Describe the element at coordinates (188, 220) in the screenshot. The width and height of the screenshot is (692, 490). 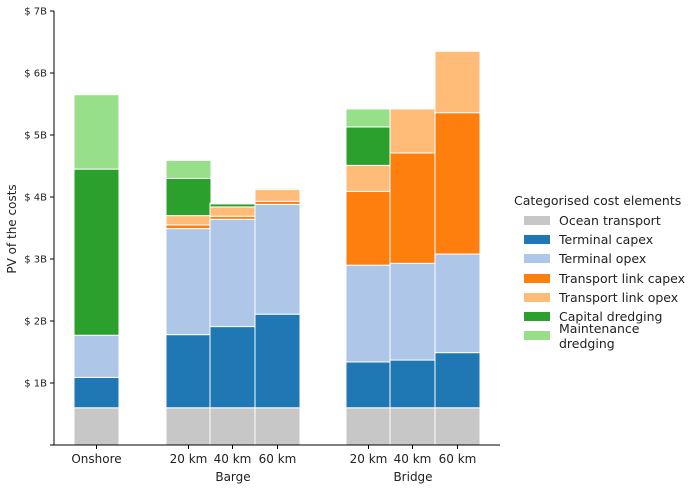
I see `bar-segment-2-transport-link-opex` at that location.